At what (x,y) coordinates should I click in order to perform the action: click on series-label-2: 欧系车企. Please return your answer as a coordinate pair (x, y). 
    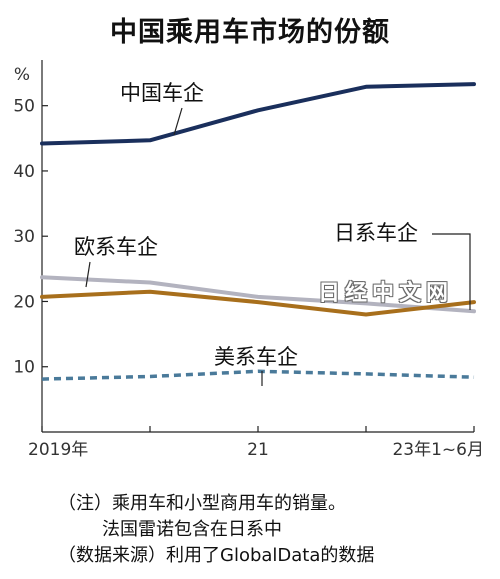
    Looking at the image, I should click on (116, 247).